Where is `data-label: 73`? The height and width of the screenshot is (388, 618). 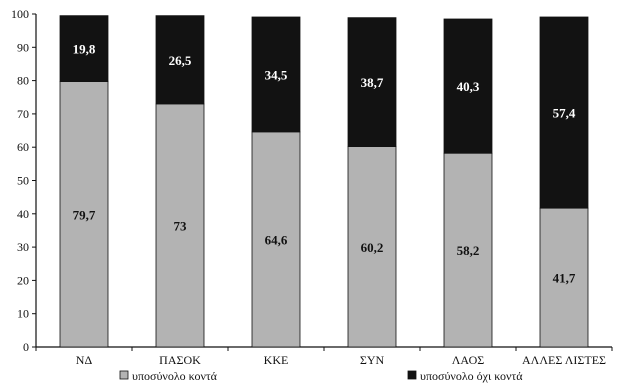
data-label: 73 is located at coordinates (181, 225).